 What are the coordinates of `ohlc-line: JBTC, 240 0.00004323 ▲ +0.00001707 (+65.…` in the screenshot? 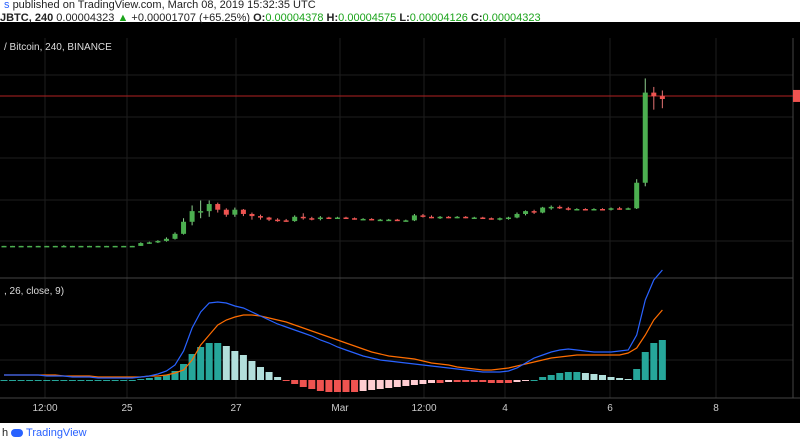 It's located at (270, 18).